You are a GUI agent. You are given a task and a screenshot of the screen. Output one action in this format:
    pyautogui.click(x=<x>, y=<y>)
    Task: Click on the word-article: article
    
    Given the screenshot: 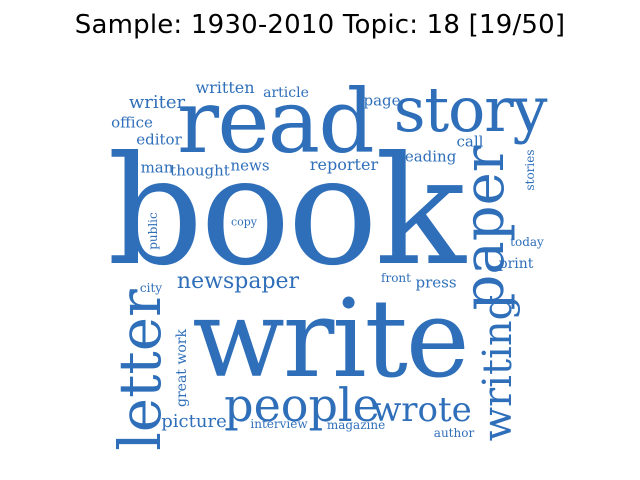 What is the action you would take?
    pyautogui.click(x=286, y=93)
    